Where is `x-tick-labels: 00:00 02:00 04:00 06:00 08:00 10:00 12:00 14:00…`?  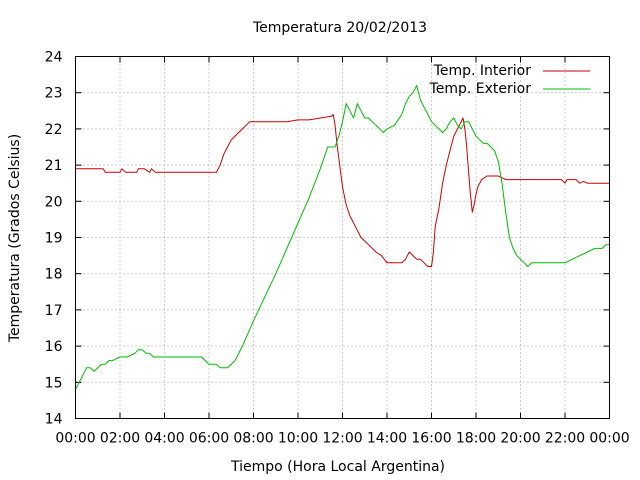
x-tick-labels: 00:00 02:00 04:00 06:00 08:00 10:00 12:00 14:00… is located at coordinates (342, 439).